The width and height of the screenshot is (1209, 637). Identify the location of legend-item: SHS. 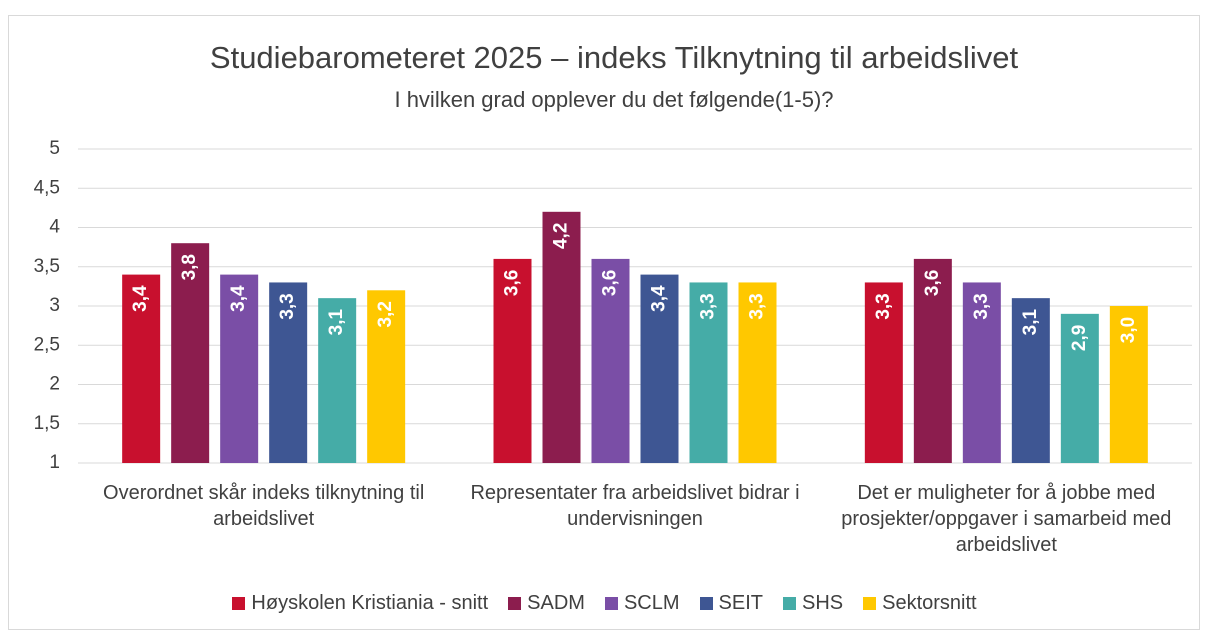
(813, 603).